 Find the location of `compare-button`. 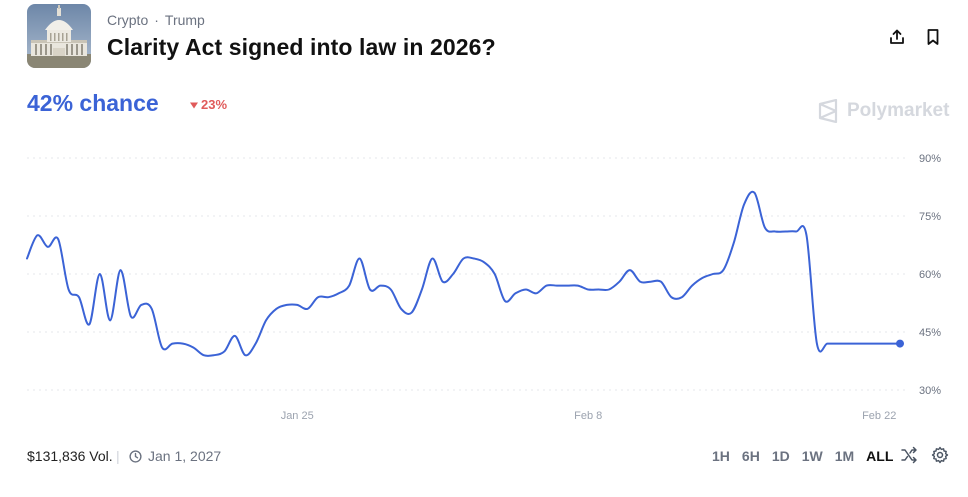

compare-button is located at coordinates (909, 455).